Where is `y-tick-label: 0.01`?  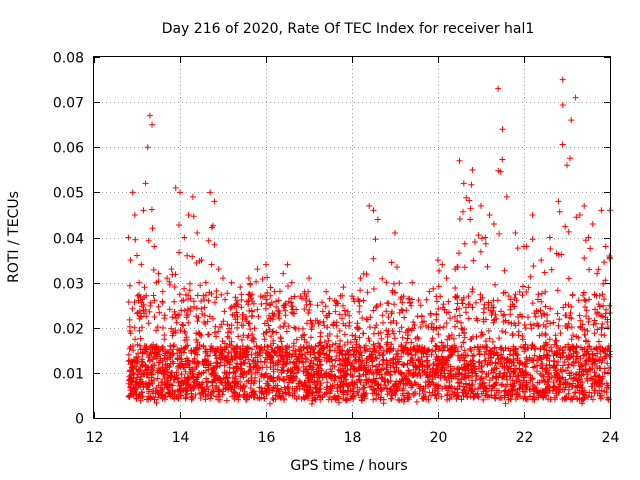
y-tick-label: 0.01 is located at coordinates (68, 375).